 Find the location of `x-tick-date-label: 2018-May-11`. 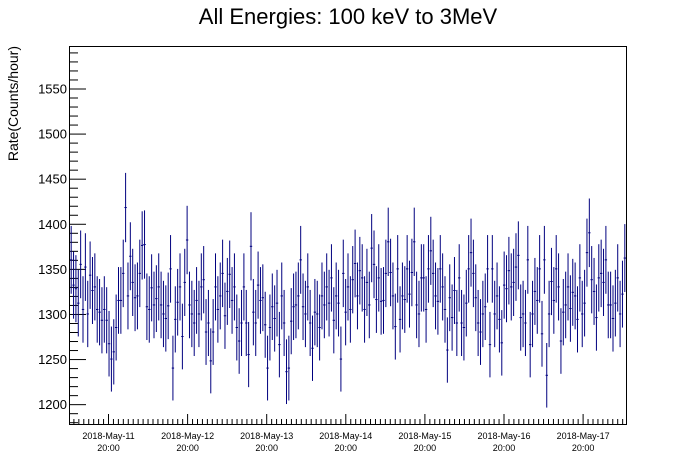

x-tick-date-label: 2018-May-11 is located at coordinates (108, 436).